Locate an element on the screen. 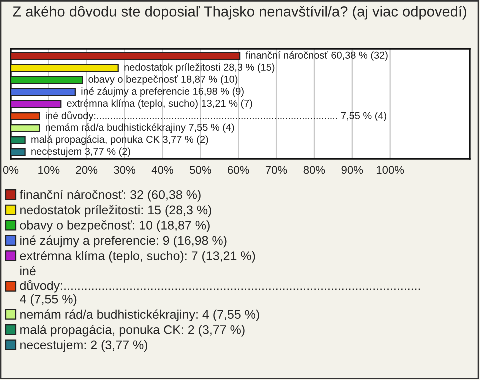  data-label: necestujem 3,77 % (2) is located at coordinates (81, 153).